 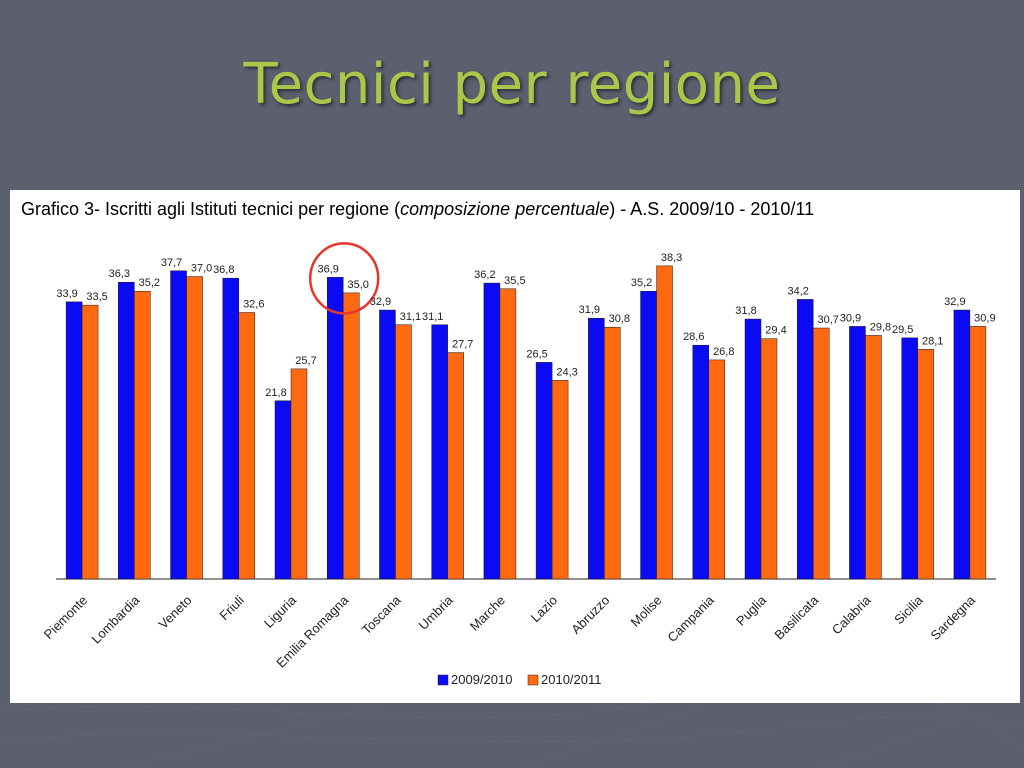 What do you see at coordinates (305, 361) in the screenshot?
I see `data-label: 25,7` at bounding box center [305, 361].